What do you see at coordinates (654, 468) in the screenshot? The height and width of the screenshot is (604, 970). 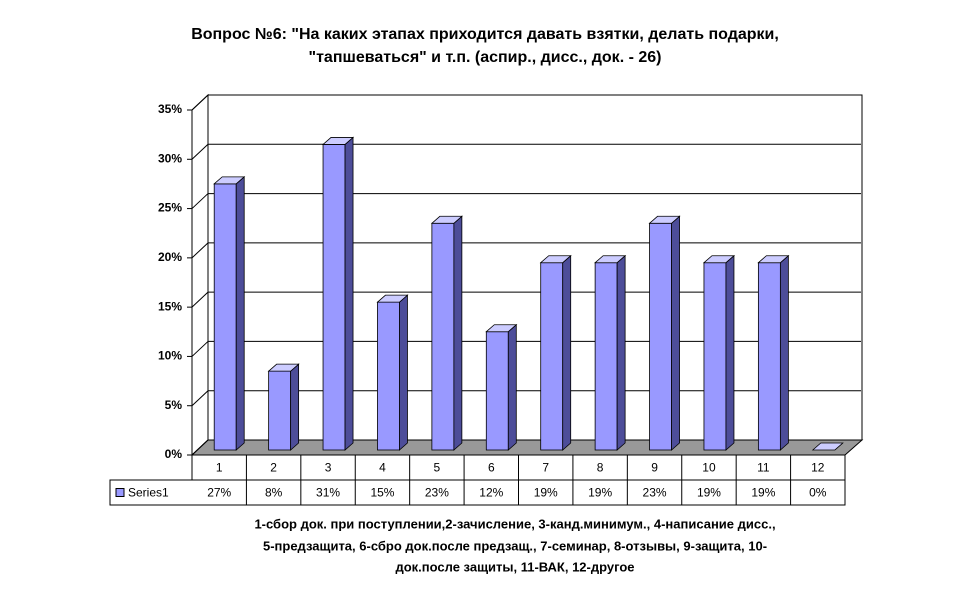 I see `x-tick-label: 9` at bounding box center [654, 468].